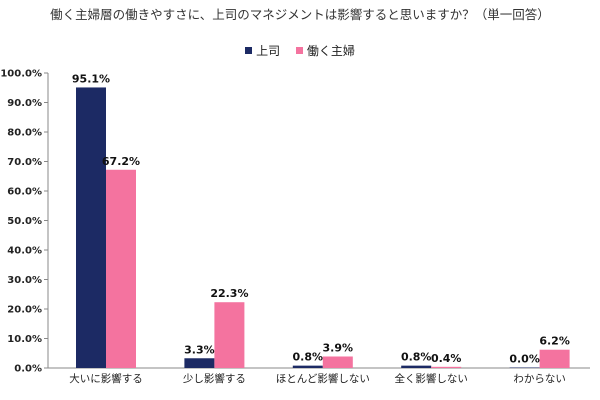  I want to click on legend: 上司 働く主婦, so click(300, 50).